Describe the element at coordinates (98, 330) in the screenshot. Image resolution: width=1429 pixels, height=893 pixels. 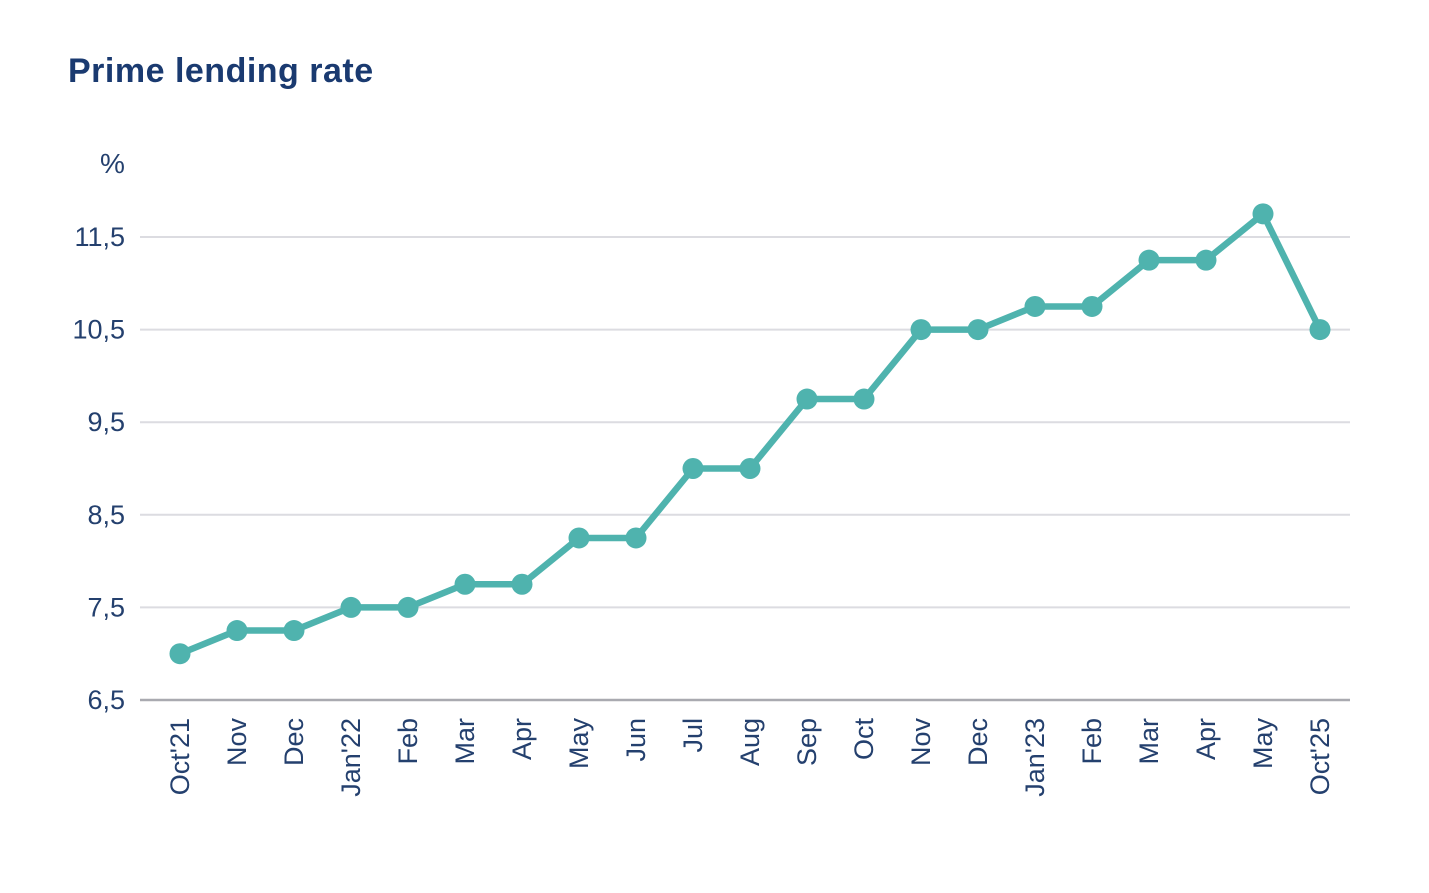
I see `y-axis-tick-label: 10,5` at that location.